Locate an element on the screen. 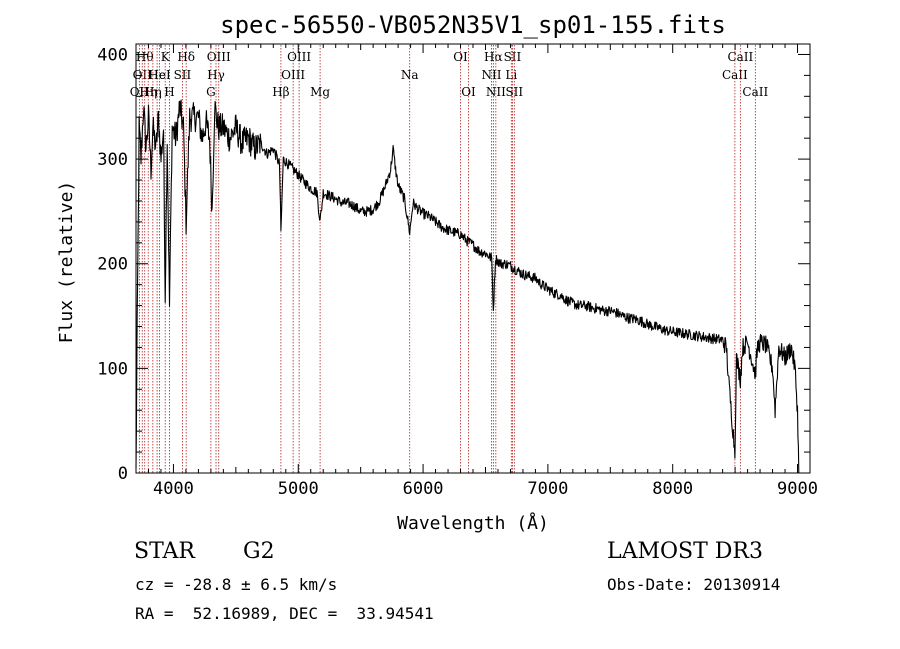  line-label-16: OIII is located at coordinates (299, 57).